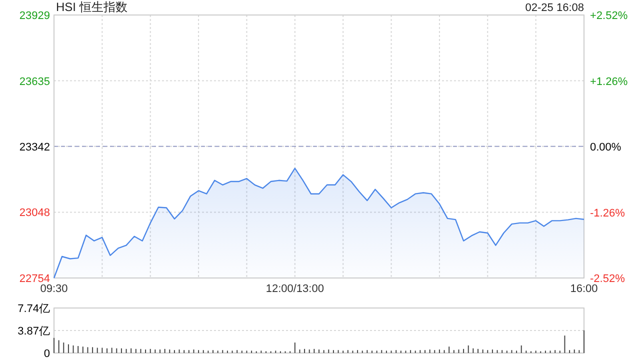 This screenshot has width=640, height=360. I want to click on text: 02-25 16:08, so click(554, 8).